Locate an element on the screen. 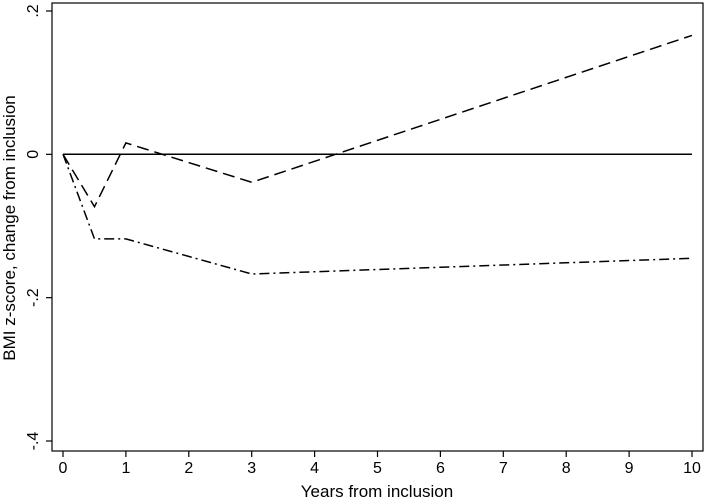 Image resolution: width=705 pixels, height=499 pixels. y-tick-label: -.4 is located at coordinates (33, 441).